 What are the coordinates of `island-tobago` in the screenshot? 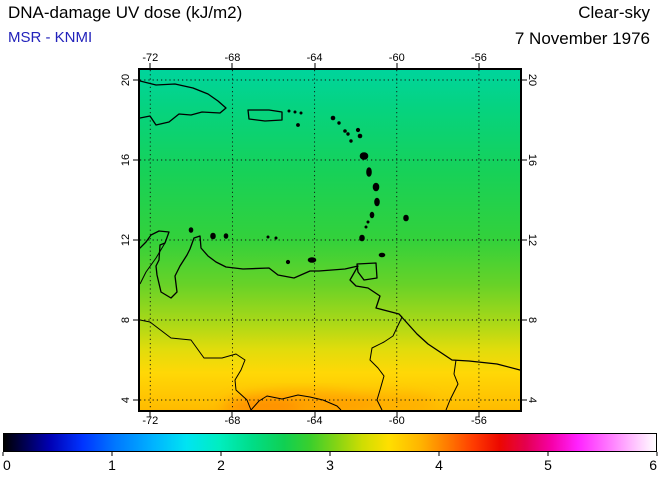 It's located at (382, 255).